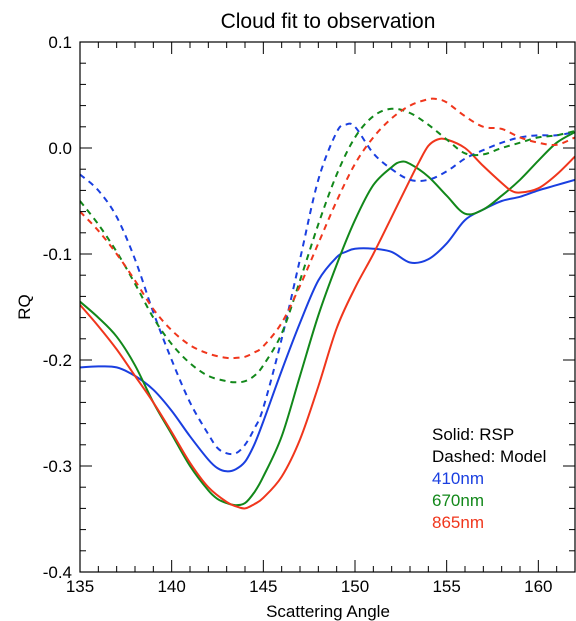 The height and width of the screenshot is (621, 576). I want to click on chart-title: Cloud fit to observation, so click(328, 21).